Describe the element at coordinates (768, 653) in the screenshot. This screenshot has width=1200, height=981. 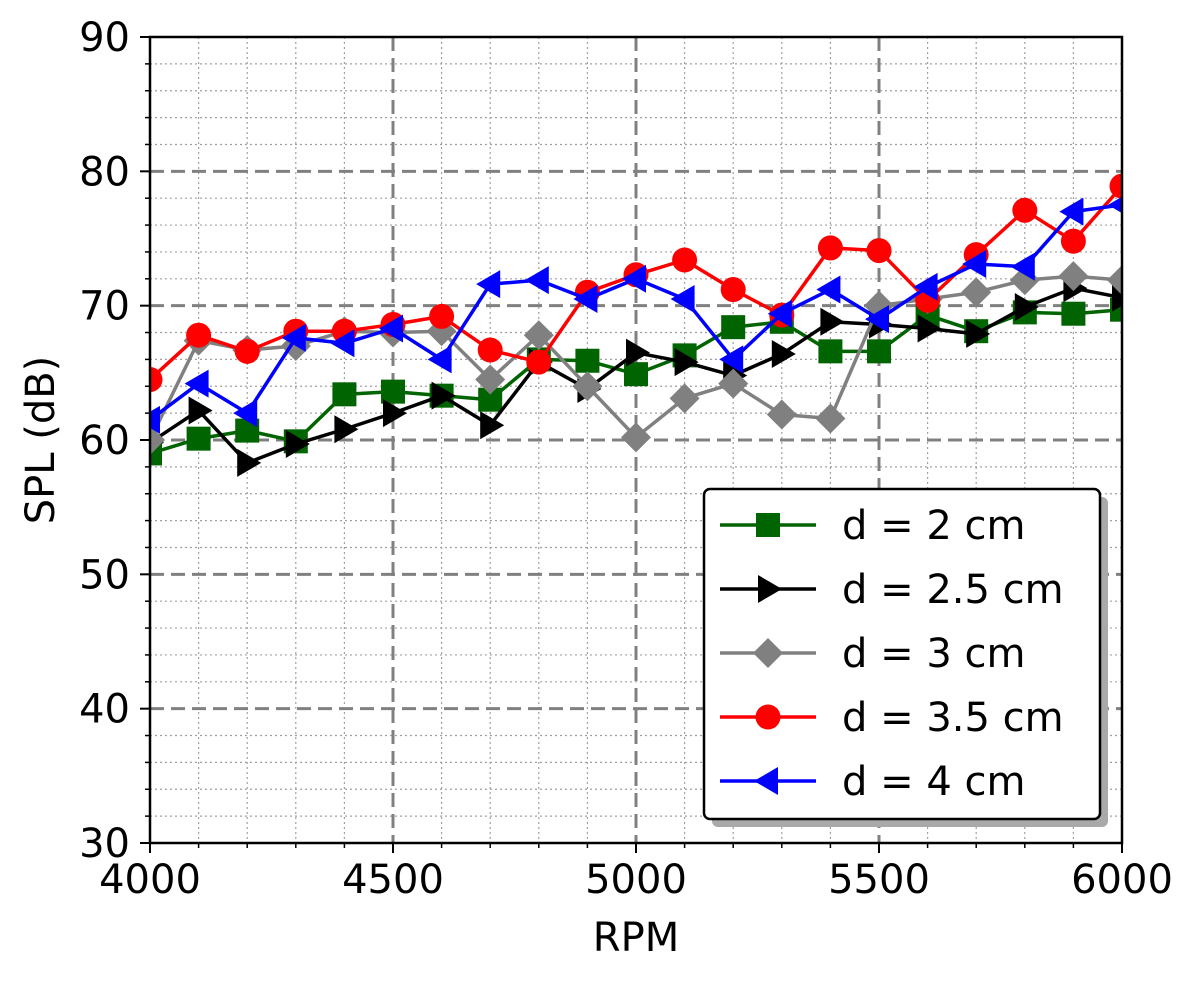
I see `legend-entry-3-marker` at that location.